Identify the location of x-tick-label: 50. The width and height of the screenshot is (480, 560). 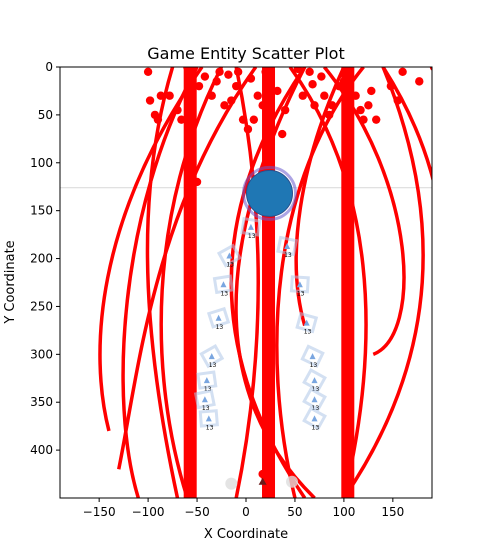
(294, 512).